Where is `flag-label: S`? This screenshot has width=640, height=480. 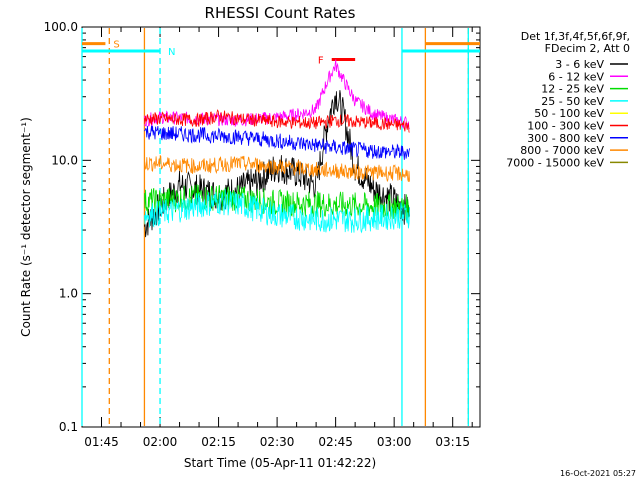
flag-label: S is located at coordinates (116, 45).